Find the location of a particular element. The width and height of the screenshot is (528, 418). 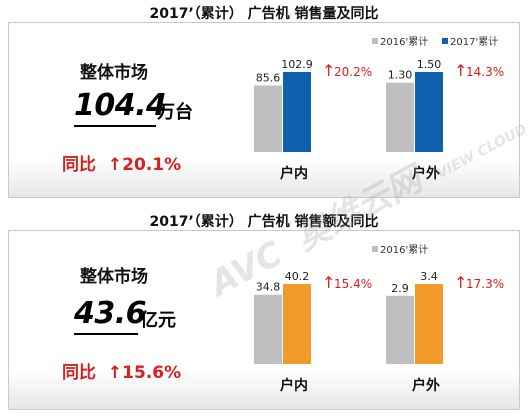

volume-chart-category-label-1: 户外 is located at coordinates (426, 173).